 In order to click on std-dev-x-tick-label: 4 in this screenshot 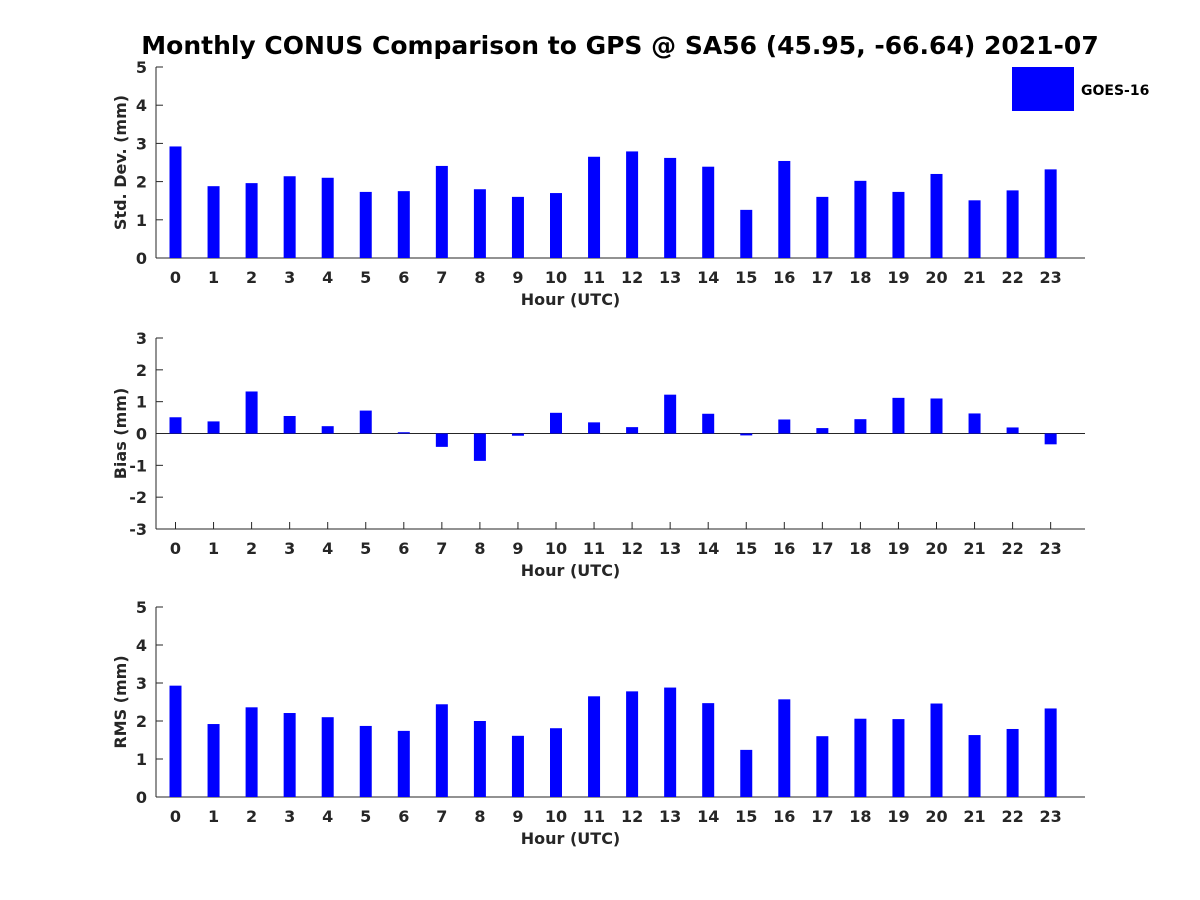, I will do `click(327, 277)`.